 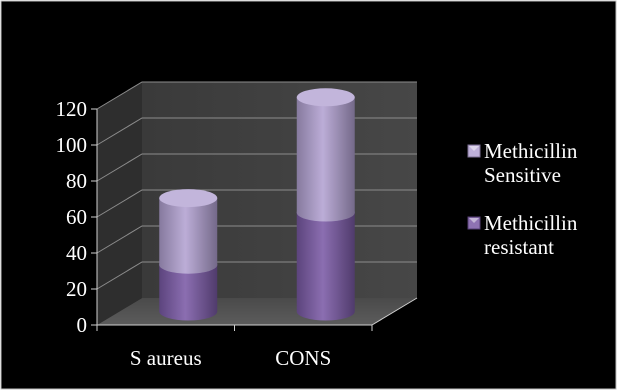 I want to click on x-category-label: CONS, so click(x=303, y=358).